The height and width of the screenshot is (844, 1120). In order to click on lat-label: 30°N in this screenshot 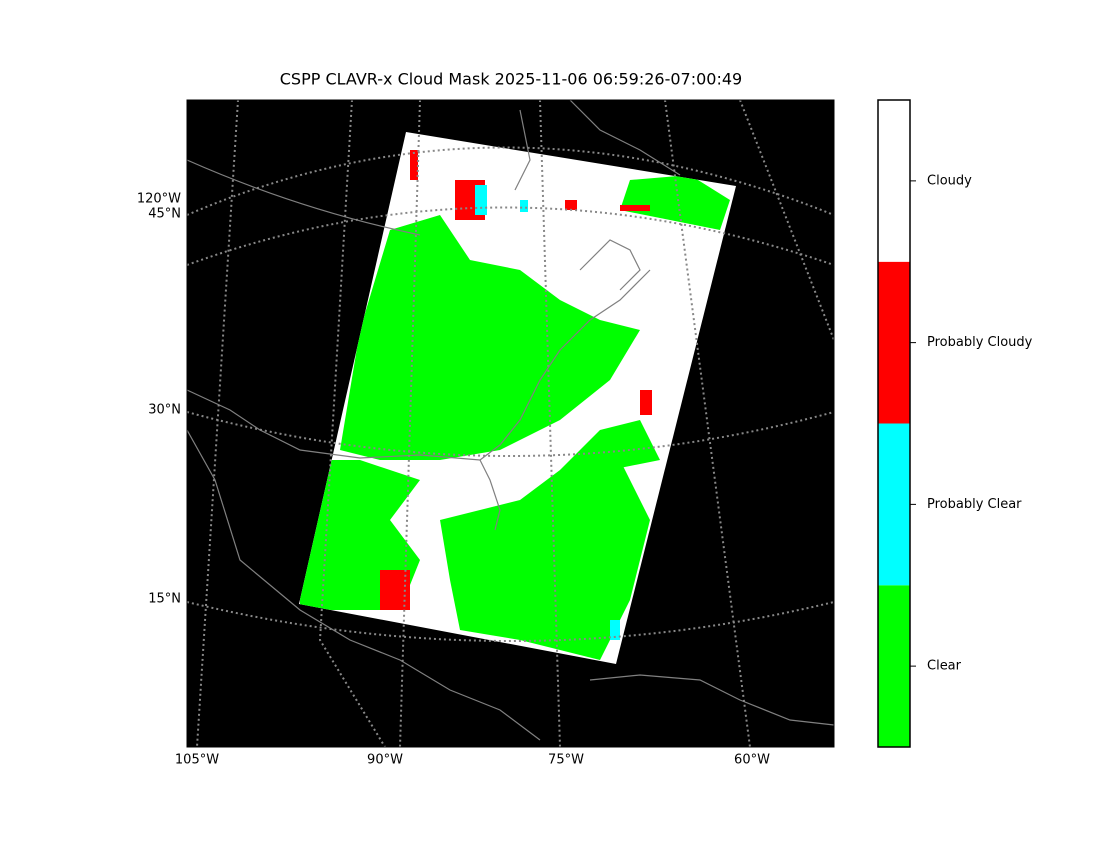, I will do `click(164, 410)`.